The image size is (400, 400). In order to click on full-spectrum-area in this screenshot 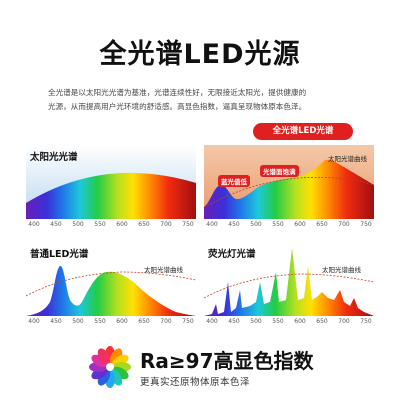, I will do `click(289, 189)`.